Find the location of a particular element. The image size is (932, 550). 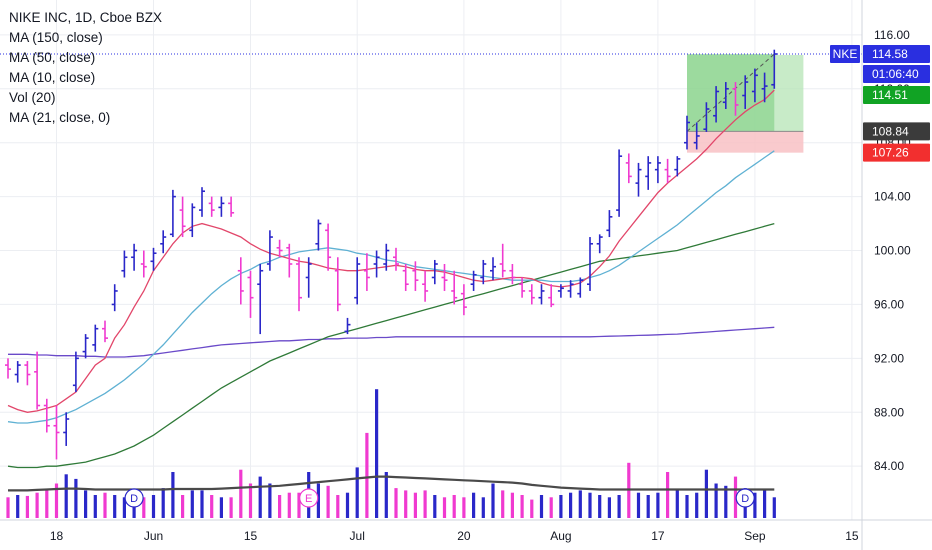

earnings-marker is located at coordinates (309, 498).